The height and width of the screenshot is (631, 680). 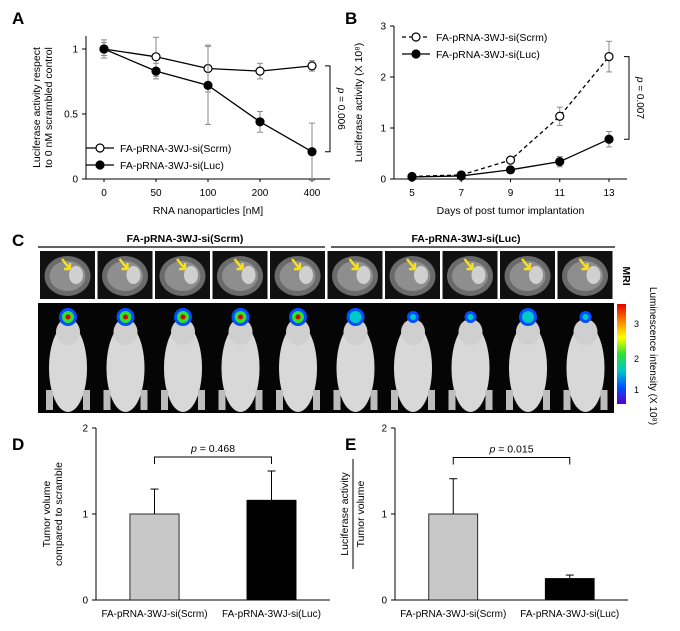 What do you see at coordinates (361, 513) in the screenshot?
I see `y-axis-label-denominator: Tumor volume` at bounding box center [361, 513].